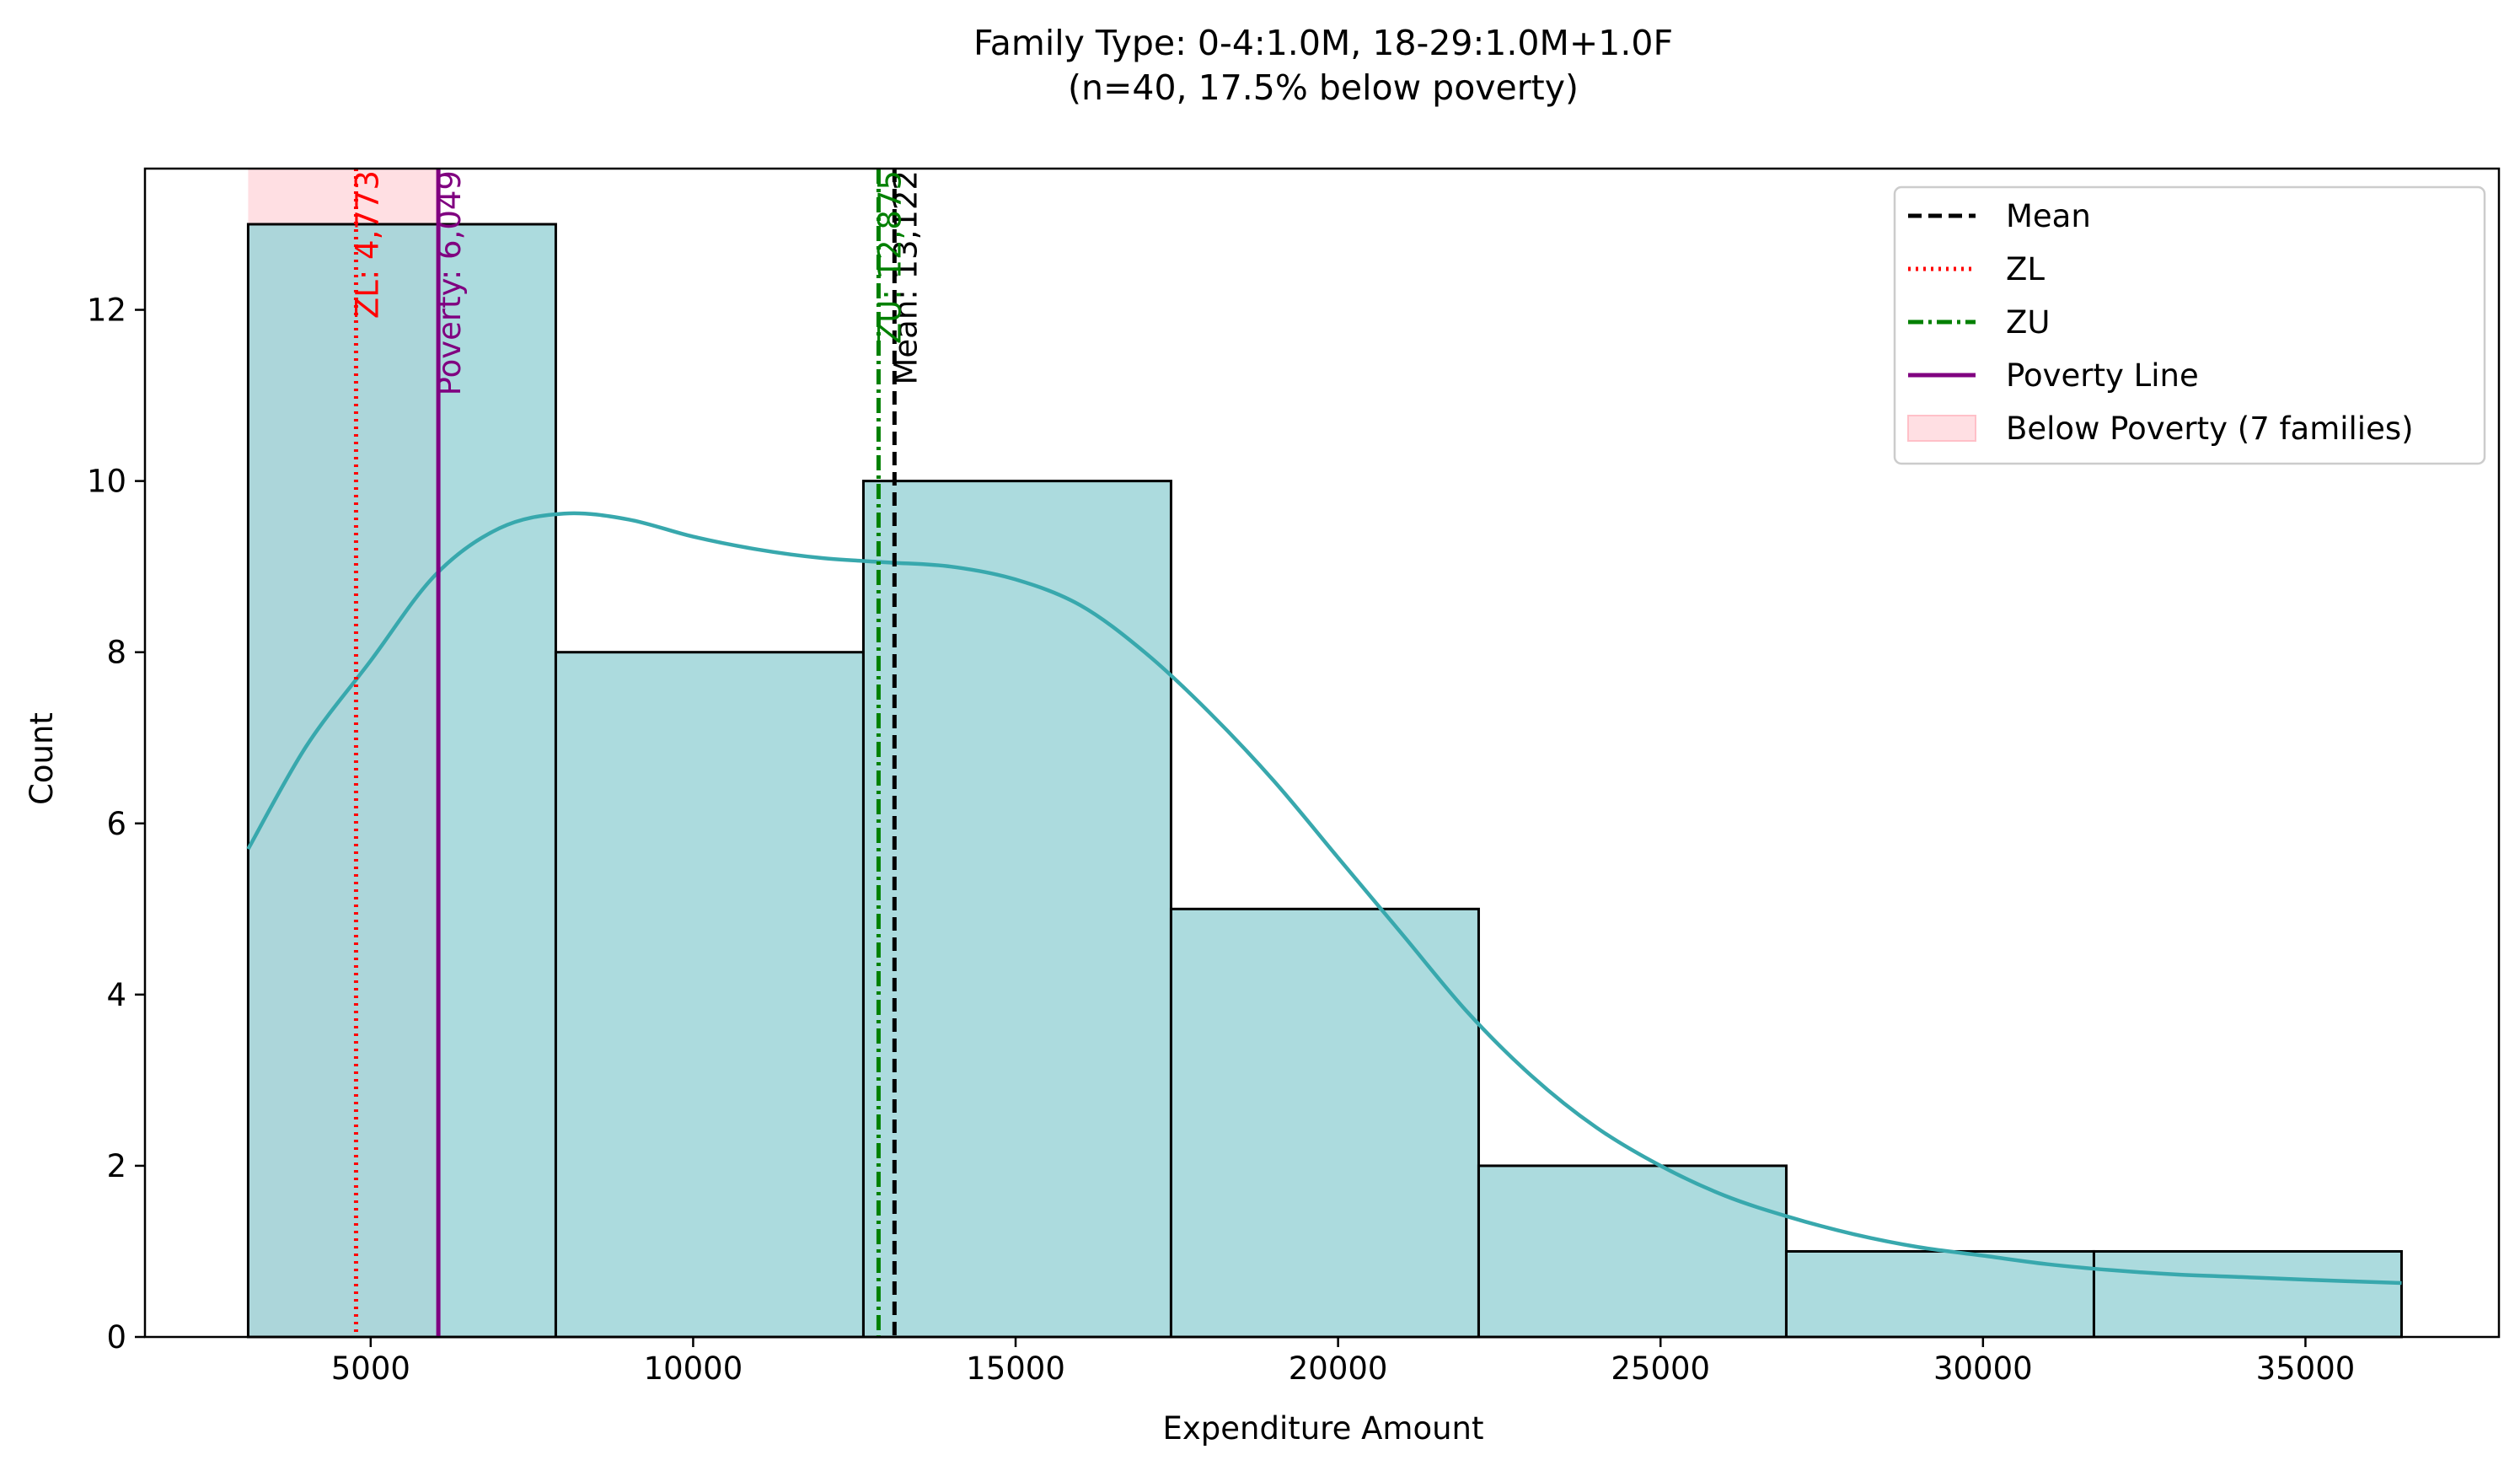 The height and width of the screenshot is (1471, 2520). What do you see at coordinates (1323, 43) in the screenshot?
I see `chart-title: Family Type: 0-4:1.0M, 18-29:1.0M+1.0F` at bounding box center [1323, 43].